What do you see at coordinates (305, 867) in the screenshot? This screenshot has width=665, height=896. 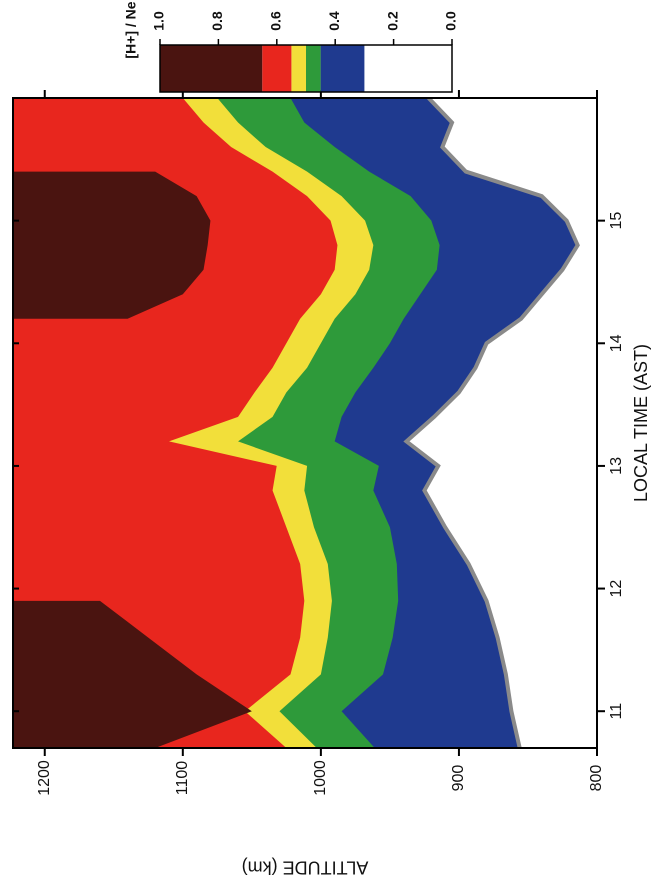 I see `y-axis-label: ALTITUDE (km)` at bounding box center [305, 867].